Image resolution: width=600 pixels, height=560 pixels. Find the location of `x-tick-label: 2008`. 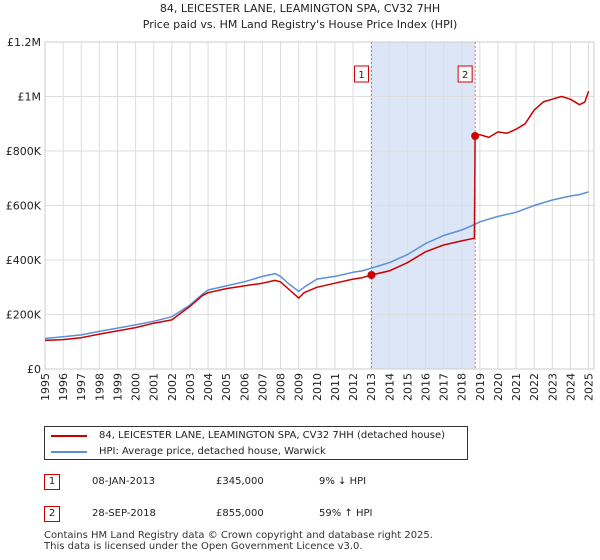

x-tick-label: 2008 is located at coordinates (281, 387).